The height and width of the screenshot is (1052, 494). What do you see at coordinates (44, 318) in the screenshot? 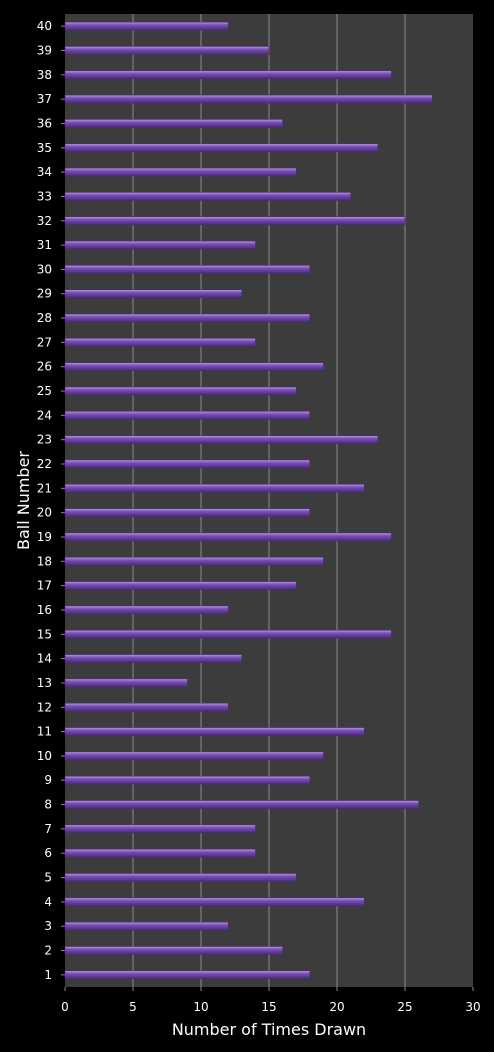
I see `y-tick-label: 28` at bounding box center [44, 318].